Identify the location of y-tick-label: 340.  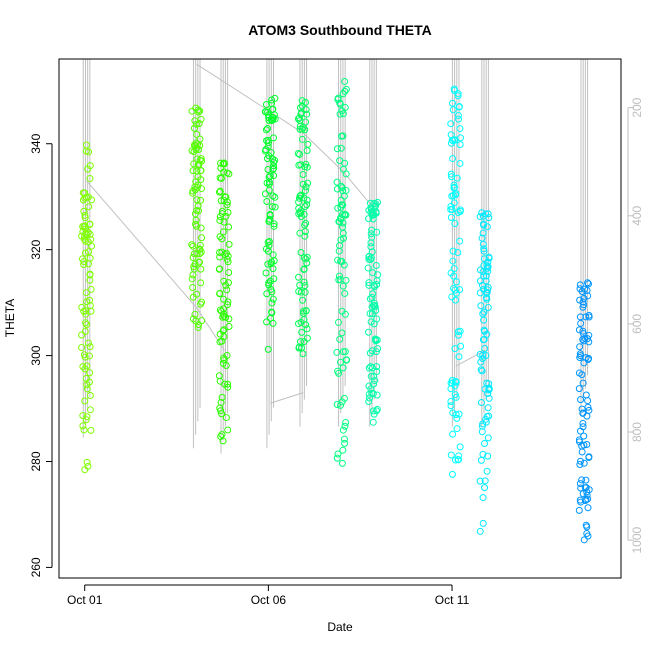
(36, 143).